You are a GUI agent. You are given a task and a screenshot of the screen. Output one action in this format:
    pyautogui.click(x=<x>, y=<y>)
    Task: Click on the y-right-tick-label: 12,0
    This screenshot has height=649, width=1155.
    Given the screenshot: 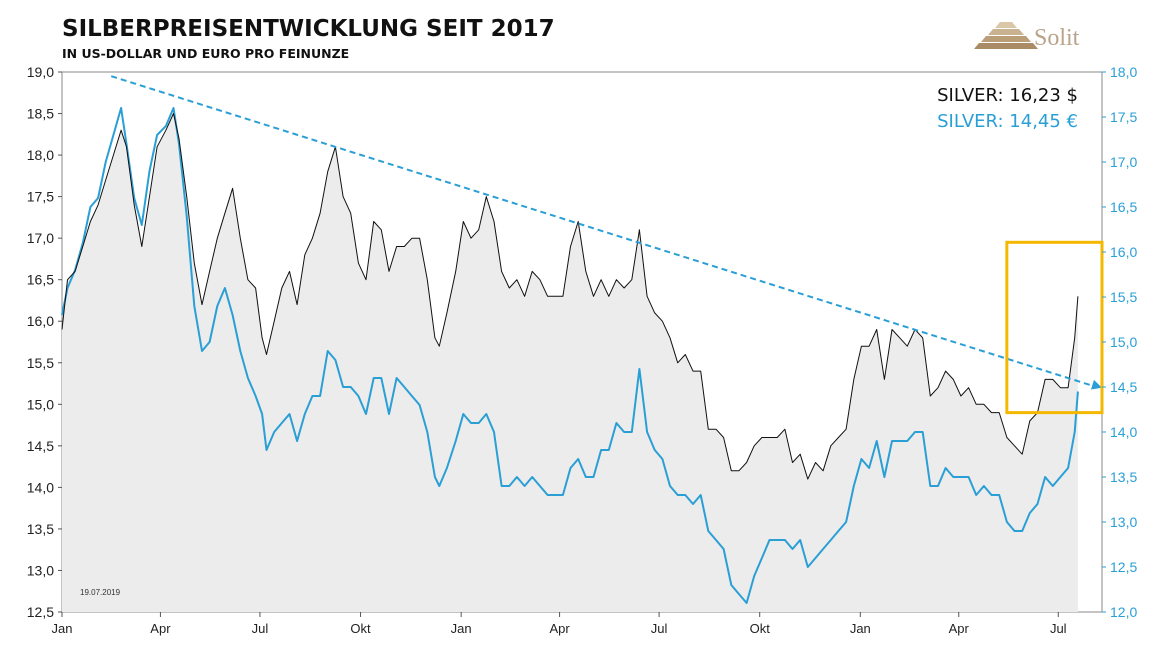 What is the action you would take?
    pyautogui.click(x=1123, y=612)
    